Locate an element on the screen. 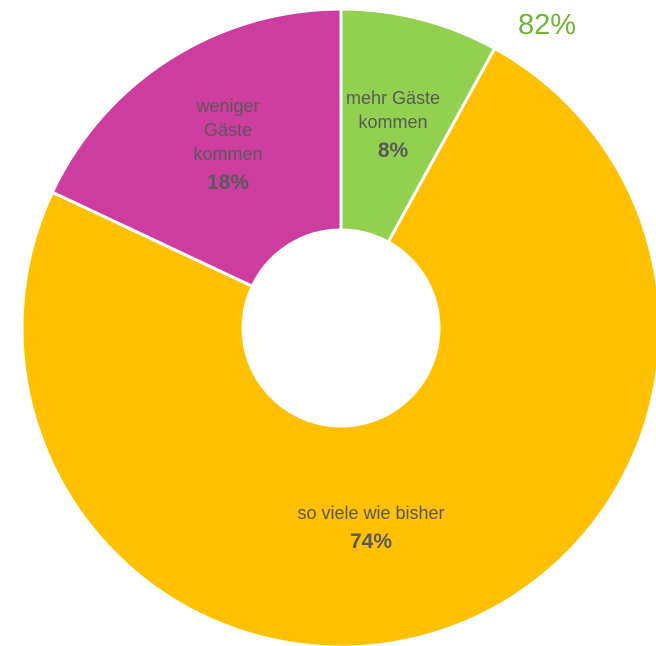  slice-0-value-label: 8% is located at coordinates (393, 150).